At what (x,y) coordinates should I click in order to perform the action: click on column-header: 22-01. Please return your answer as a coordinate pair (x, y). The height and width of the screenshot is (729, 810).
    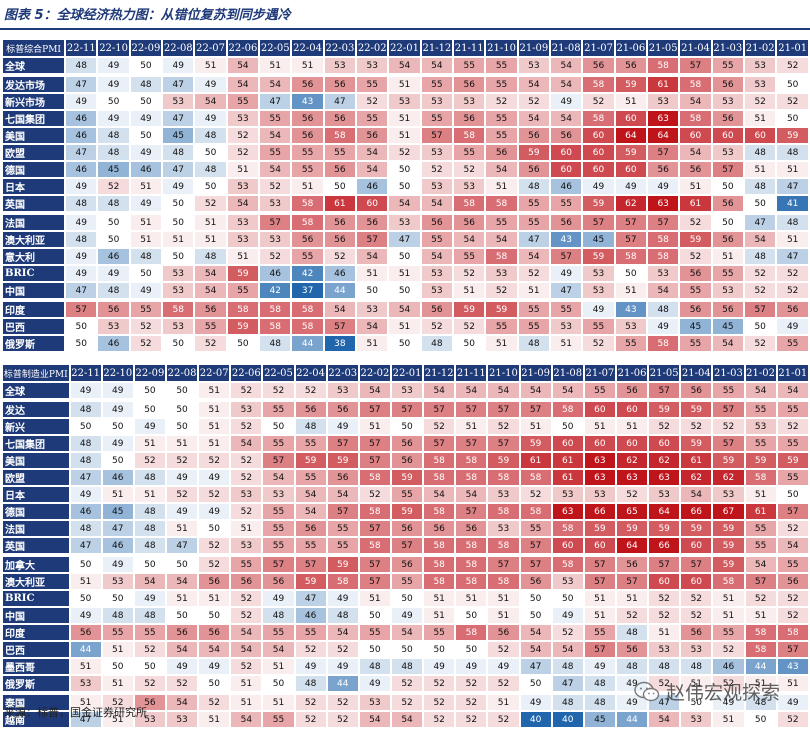
    Looking at the image, I should click on (404, 48).